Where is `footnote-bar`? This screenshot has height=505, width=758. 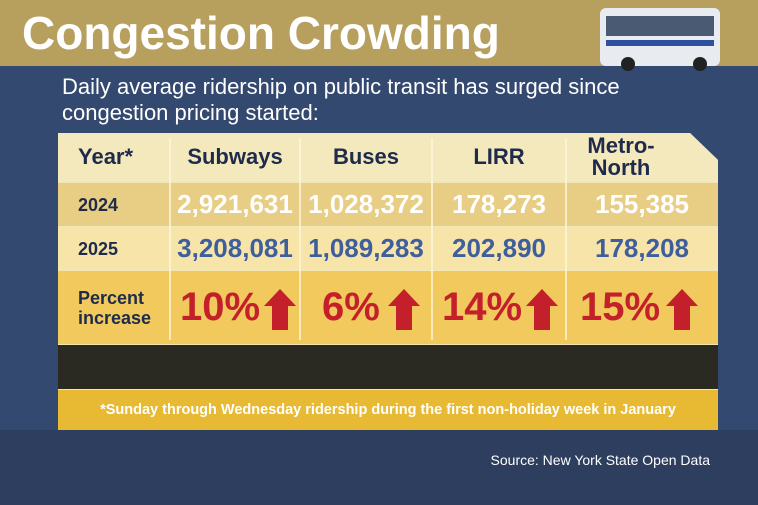
footnote-bar is located at coordinates (388, 410).